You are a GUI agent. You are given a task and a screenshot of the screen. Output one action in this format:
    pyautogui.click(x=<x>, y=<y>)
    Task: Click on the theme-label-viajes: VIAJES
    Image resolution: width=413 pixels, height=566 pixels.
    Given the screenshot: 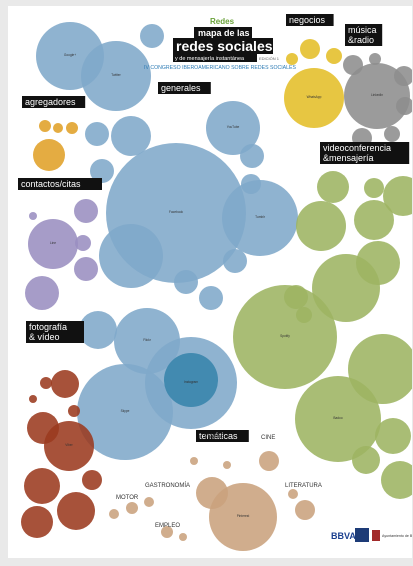 What is the action you would take?
    pyautogui.click(x=214, y=437)
    